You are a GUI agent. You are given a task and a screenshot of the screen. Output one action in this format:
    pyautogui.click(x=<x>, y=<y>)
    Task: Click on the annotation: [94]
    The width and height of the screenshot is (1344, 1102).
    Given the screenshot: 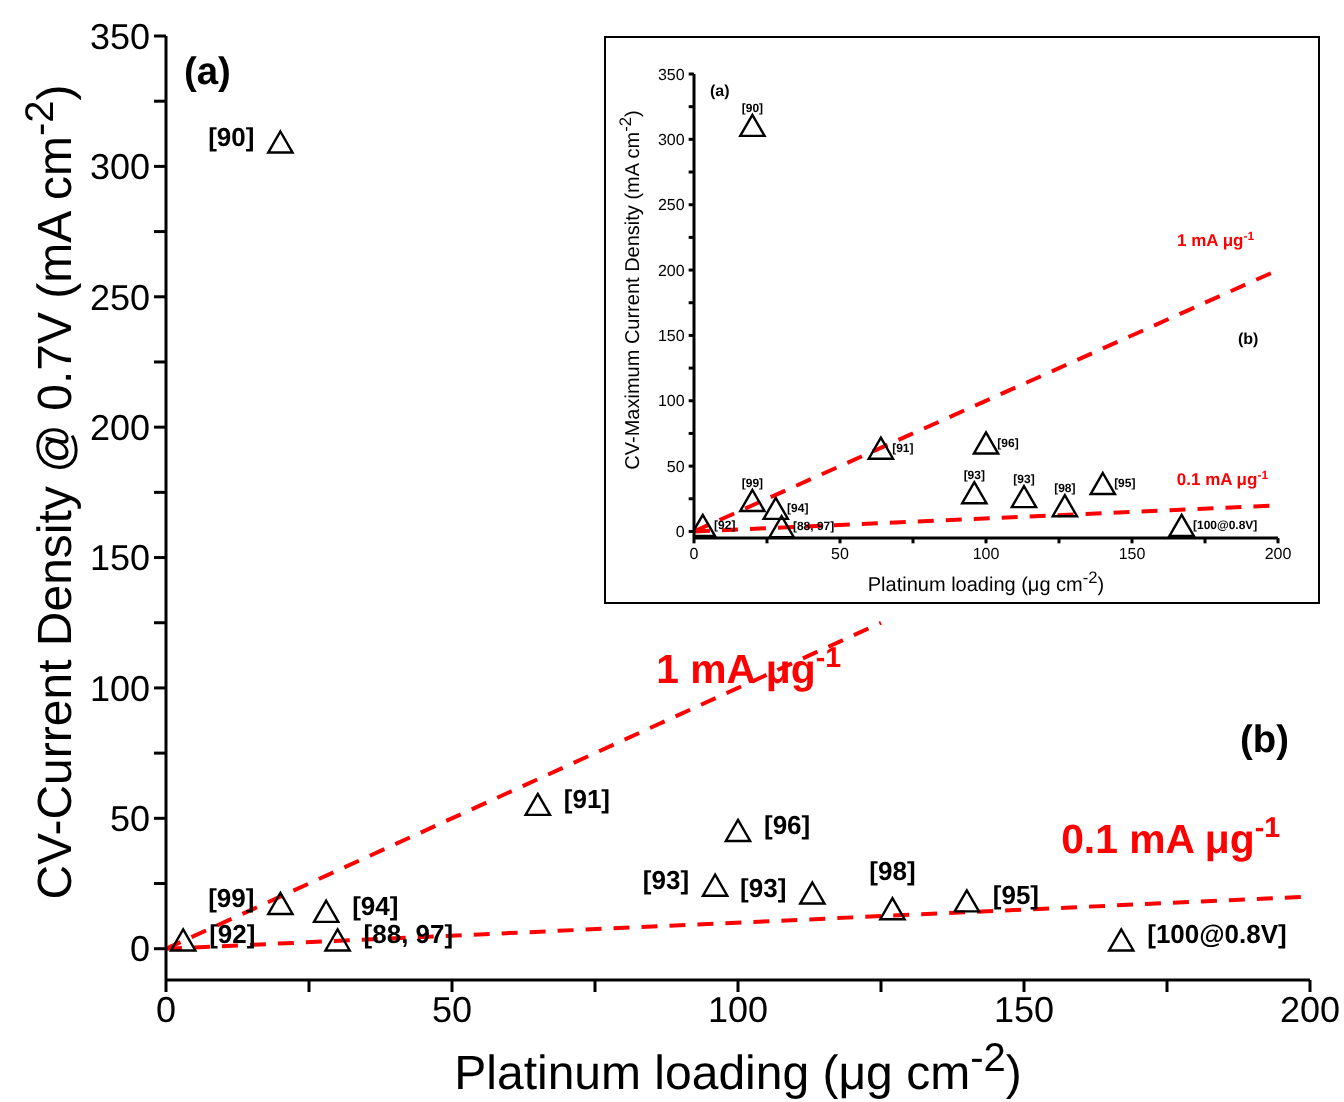 What is the action you would take?
    pyautogui.click(x=375, y=905)
    